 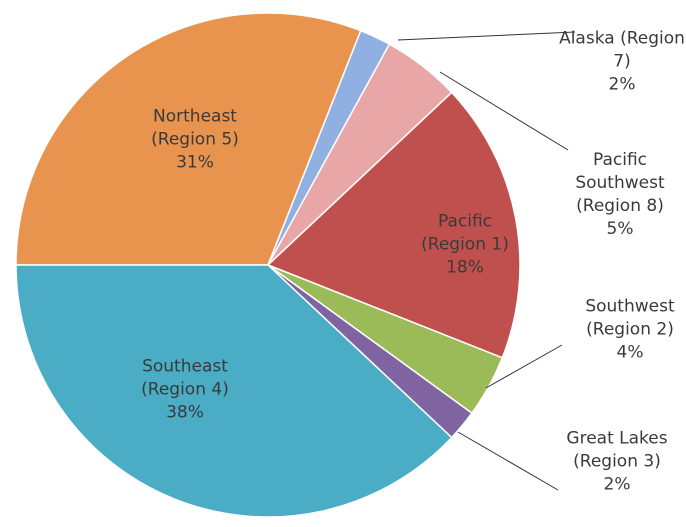 I want to click on slice-label: Pacific Southwest (Region 8) 5%, so click(x=620, y=195).